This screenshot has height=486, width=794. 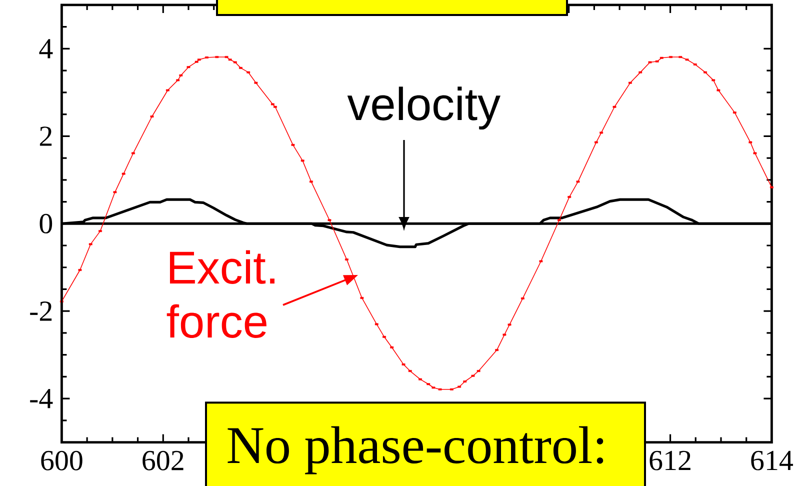 I want to click on legend-label: Excit. force, so click(x=220, y=294).